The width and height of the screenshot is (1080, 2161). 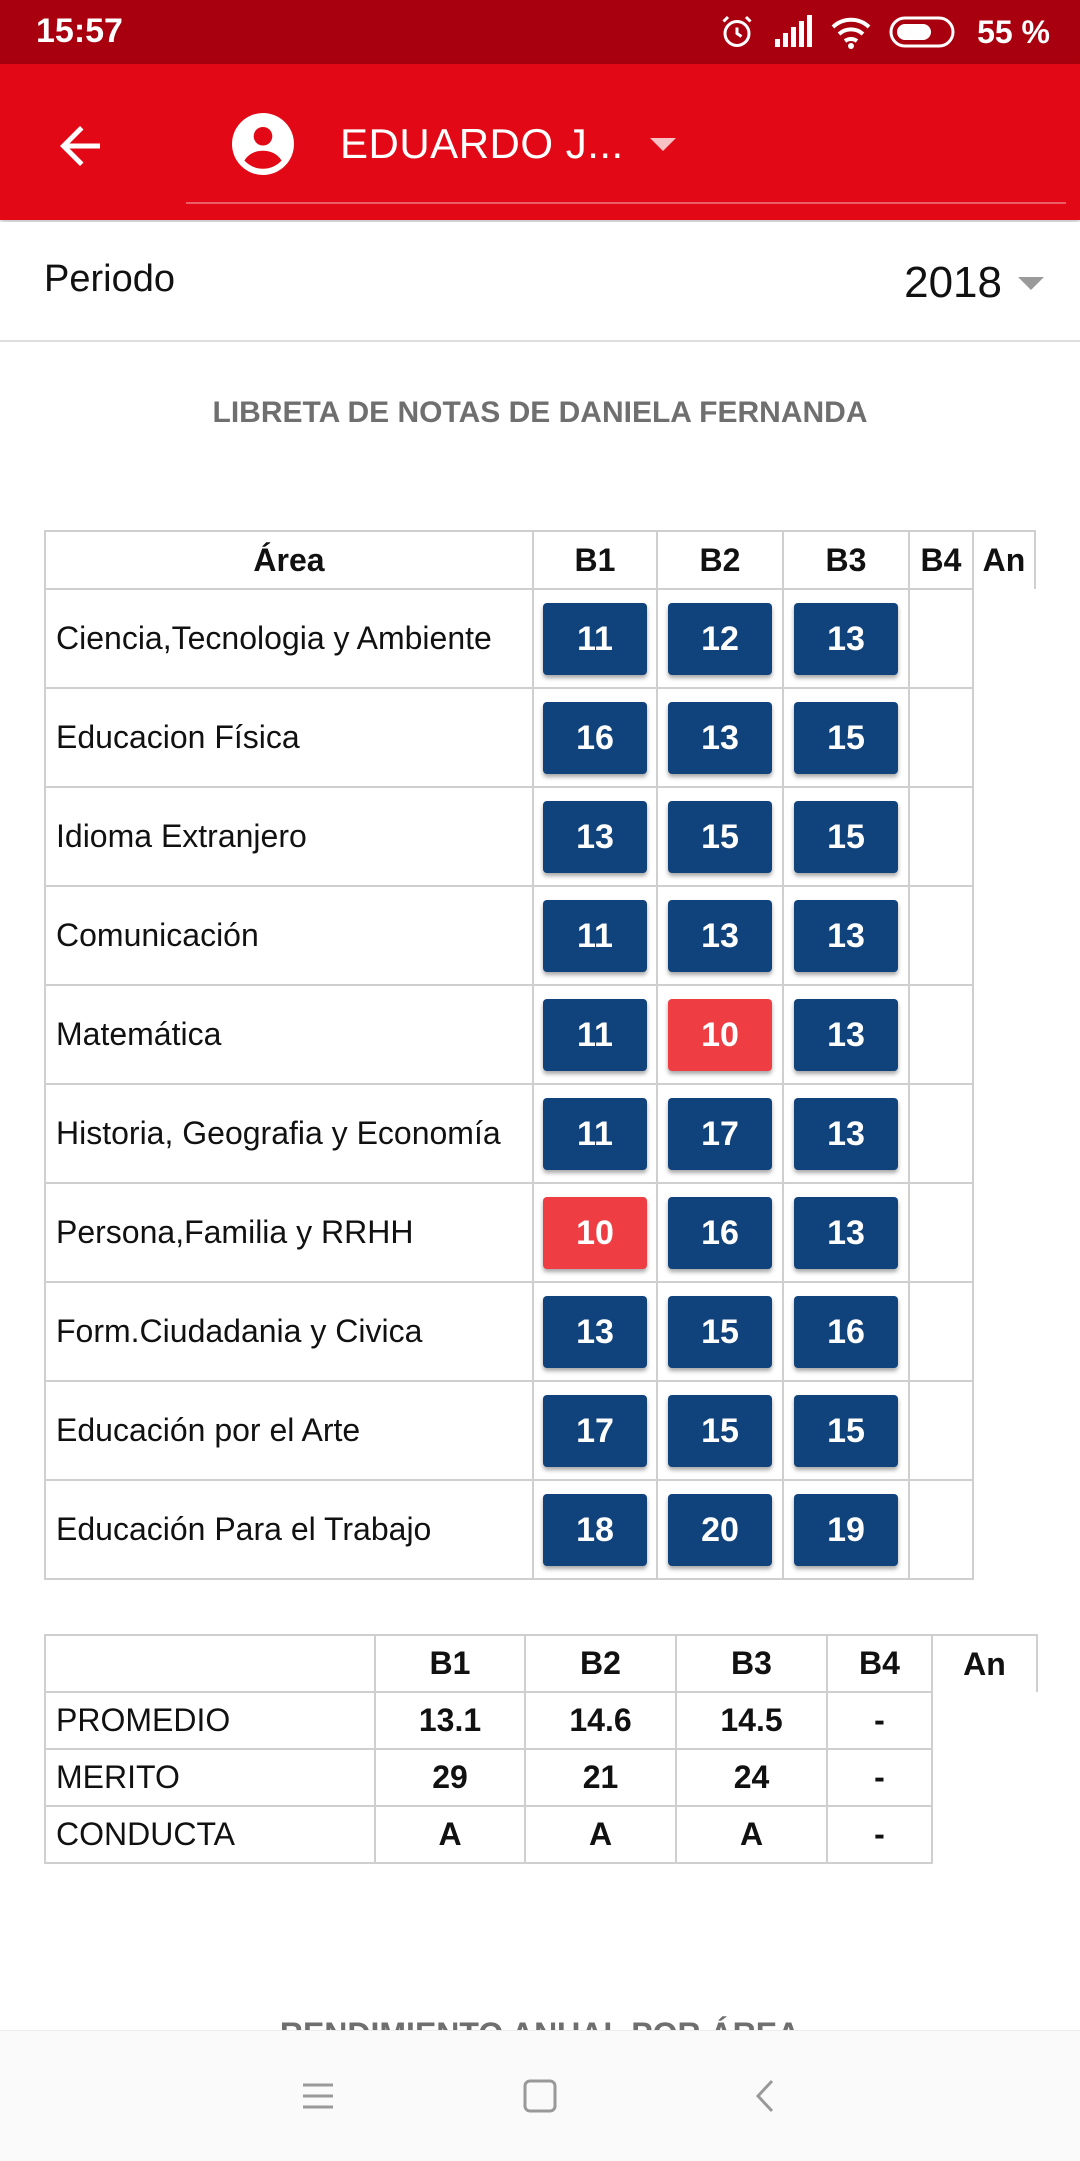 I want to click on area-name: Persona,Familia y RRHH, so click(x=289, y=1232).